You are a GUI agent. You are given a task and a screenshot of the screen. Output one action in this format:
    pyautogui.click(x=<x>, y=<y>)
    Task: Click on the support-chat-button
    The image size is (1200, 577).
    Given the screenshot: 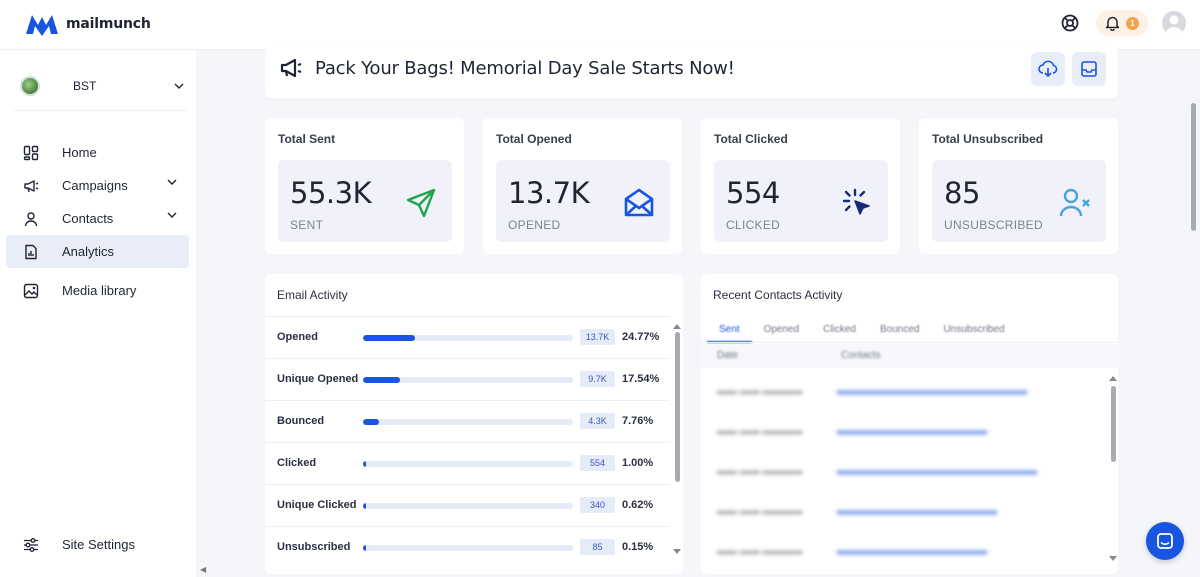 What is the action you would take?
    pyautogui.click(x=1165, y=541)
    